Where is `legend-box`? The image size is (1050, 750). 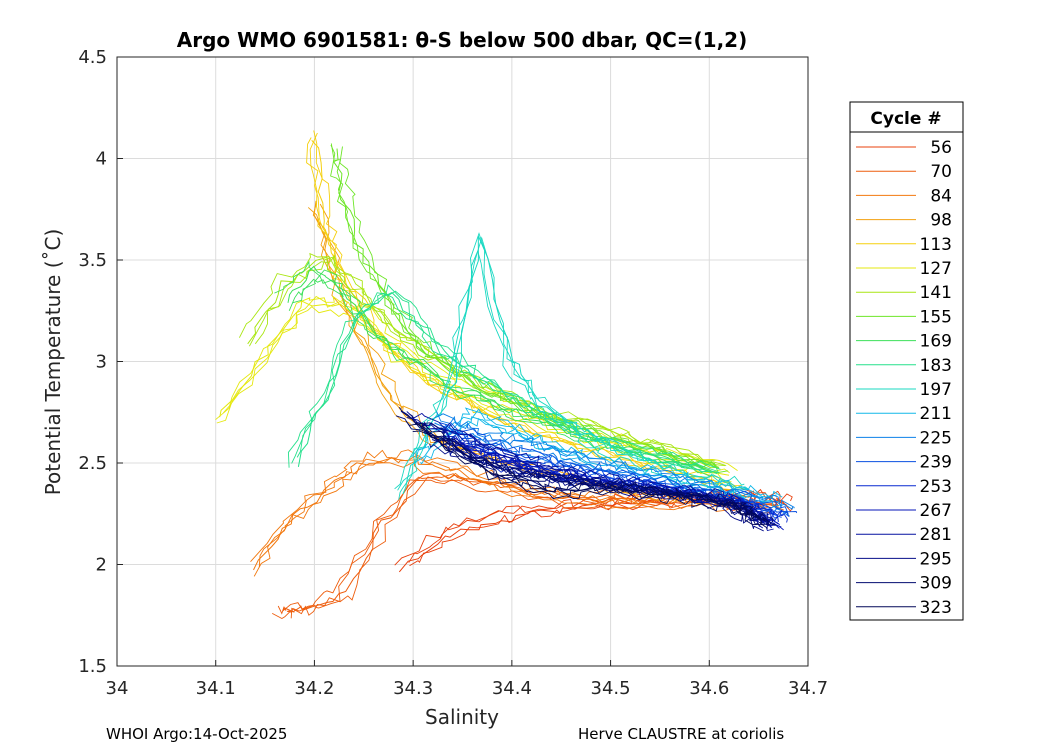
legend-box is located at coordinates (906, 361).